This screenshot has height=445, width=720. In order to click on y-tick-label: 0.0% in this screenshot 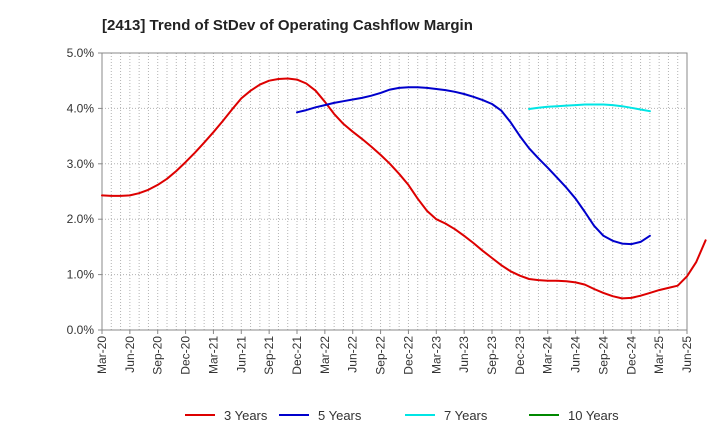, I will do `click(81, 330)`.